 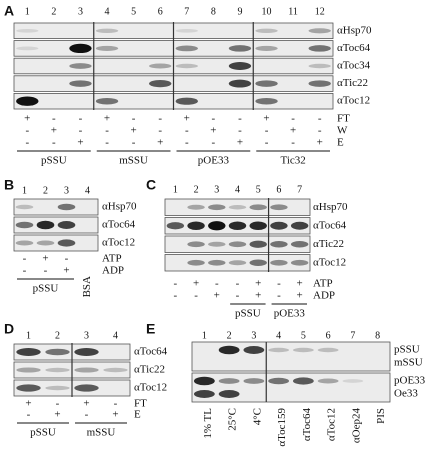 What do you see at coordinates (149, 370) in the screenshot?
I see `row-label: αTic22` at bounding box center [149, 370].